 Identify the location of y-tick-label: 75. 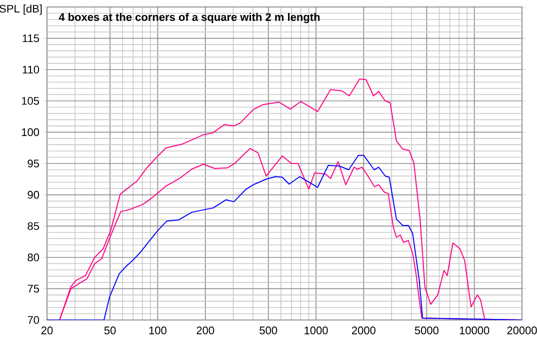
(34, 288).